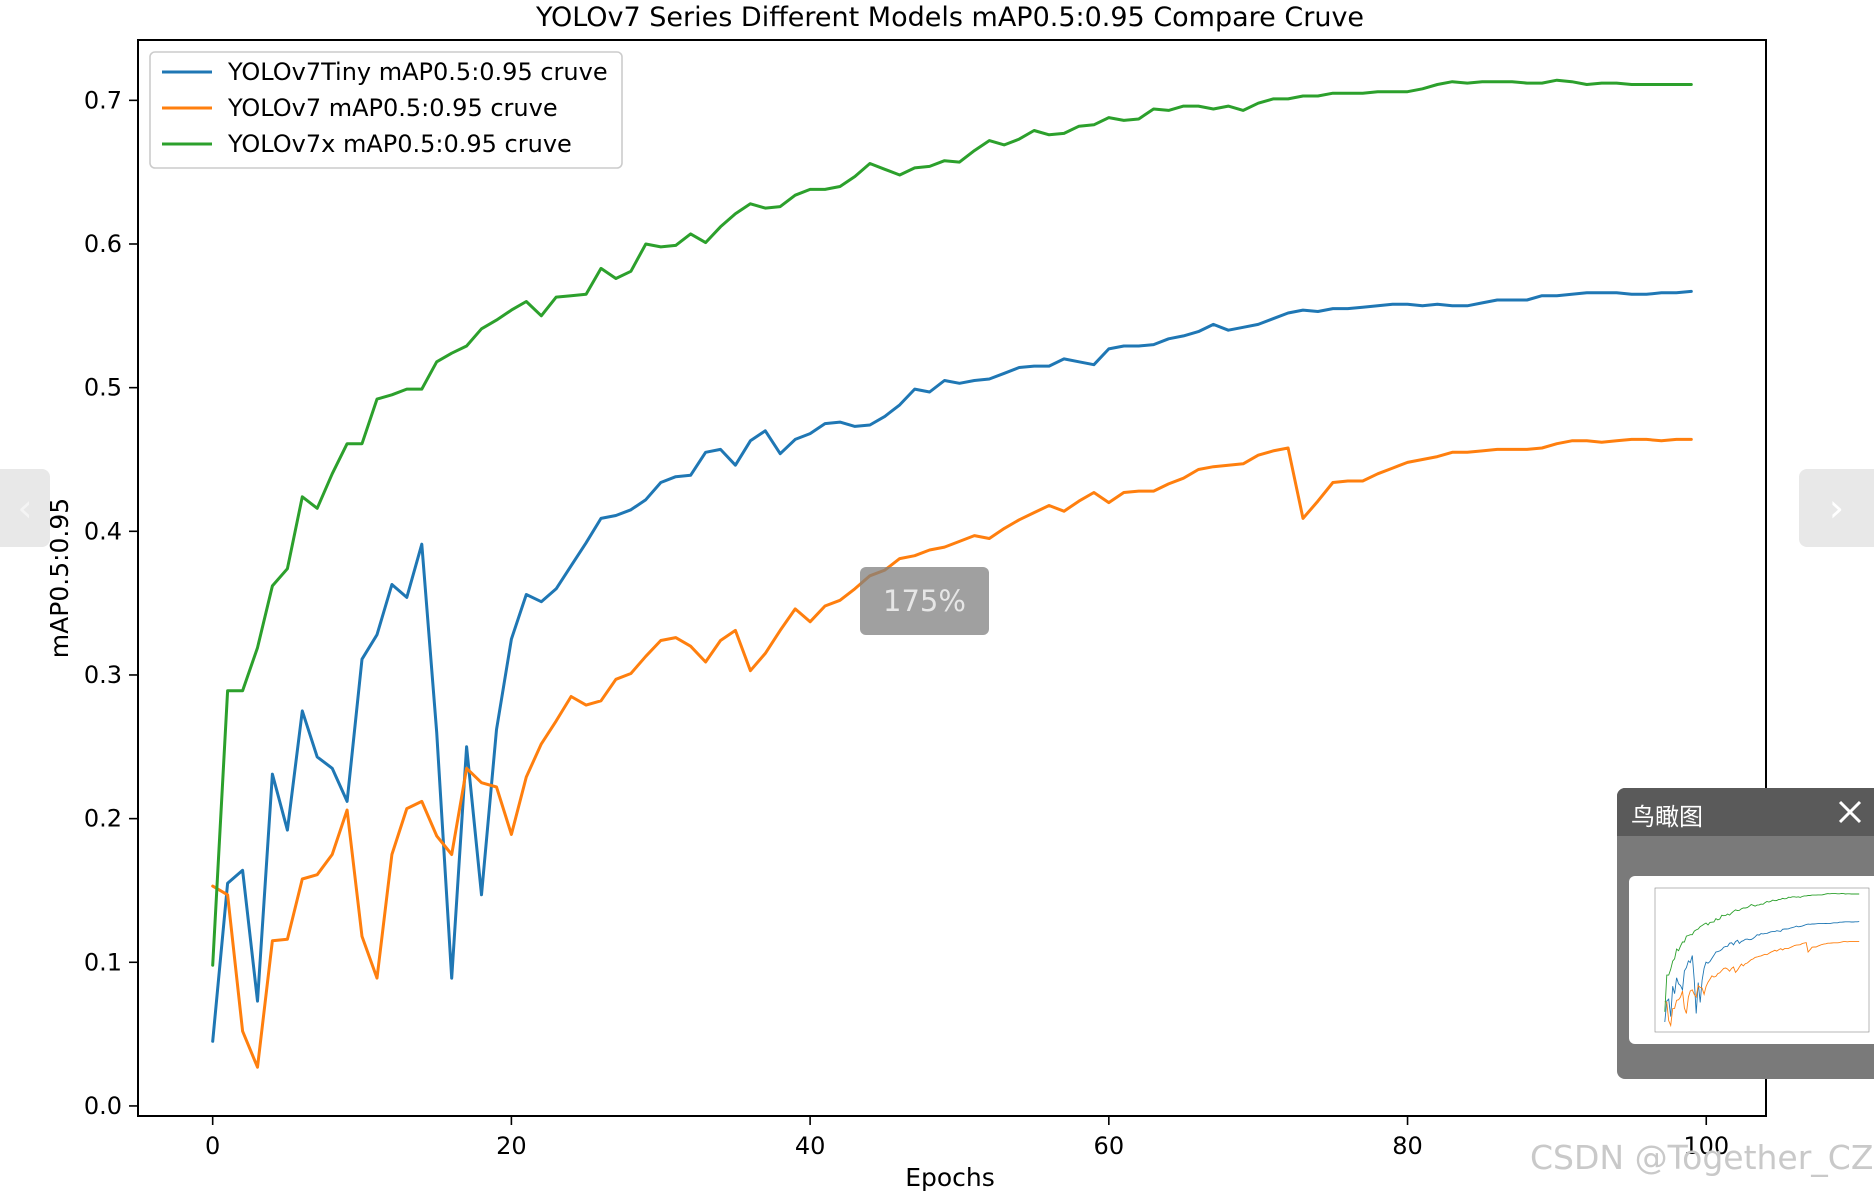  Describe the element at coordinates (1667, 817) in the screenshot. I see `birdseye-title: 鸟瞰图` at that location.